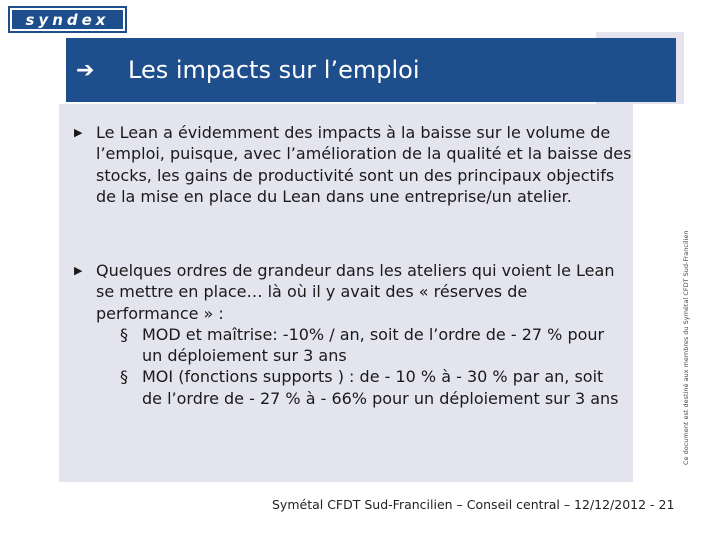 The height and width of the screenshot is (540, 720). I want to click on syndex-logo: syndex, so click(67, 19).